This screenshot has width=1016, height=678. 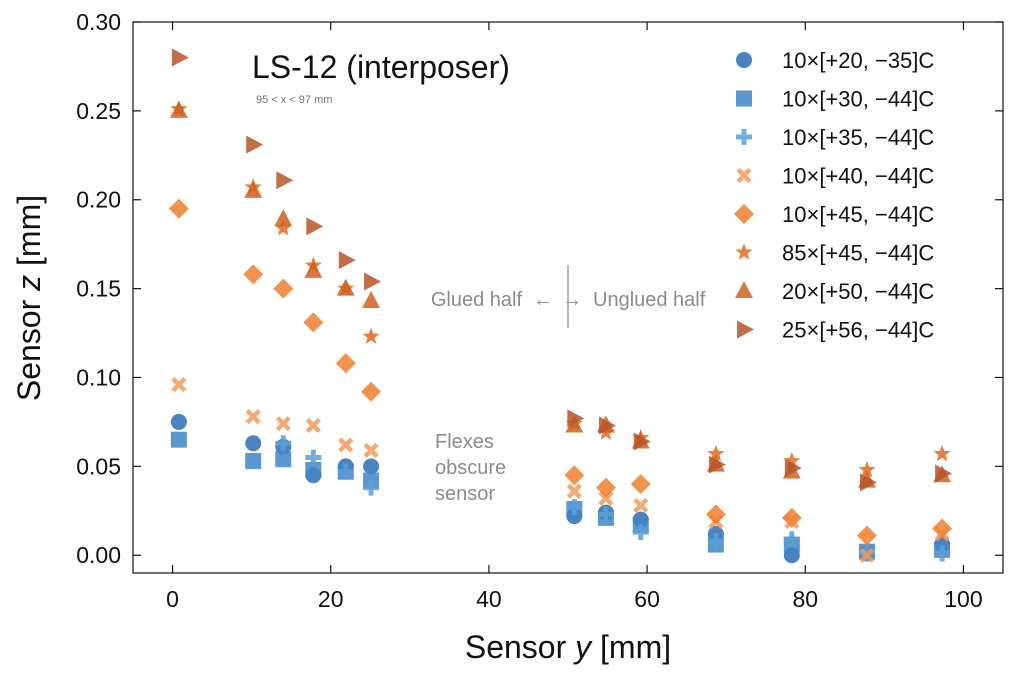 I want to click on glued-half-label: Glued half, so click(x=477, y=300).